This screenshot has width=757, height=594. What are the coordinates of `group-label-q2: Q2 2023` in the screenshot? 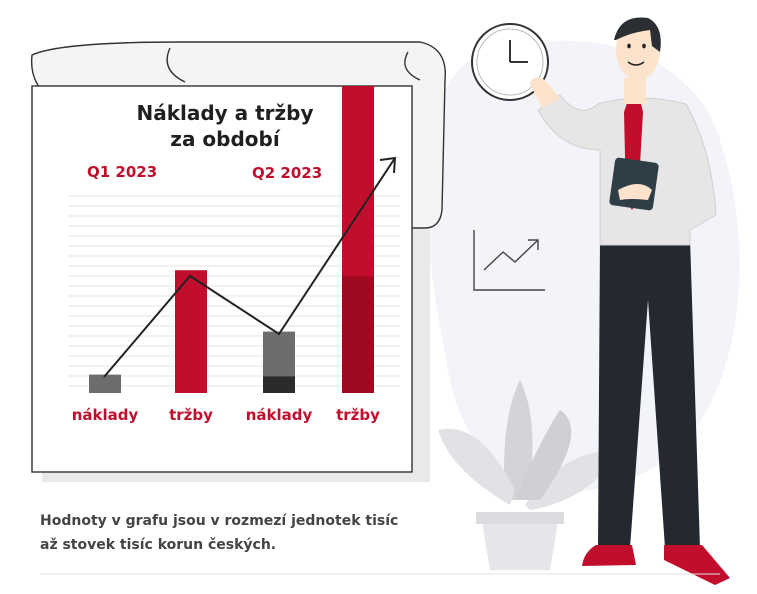 It's located at (287, 173).